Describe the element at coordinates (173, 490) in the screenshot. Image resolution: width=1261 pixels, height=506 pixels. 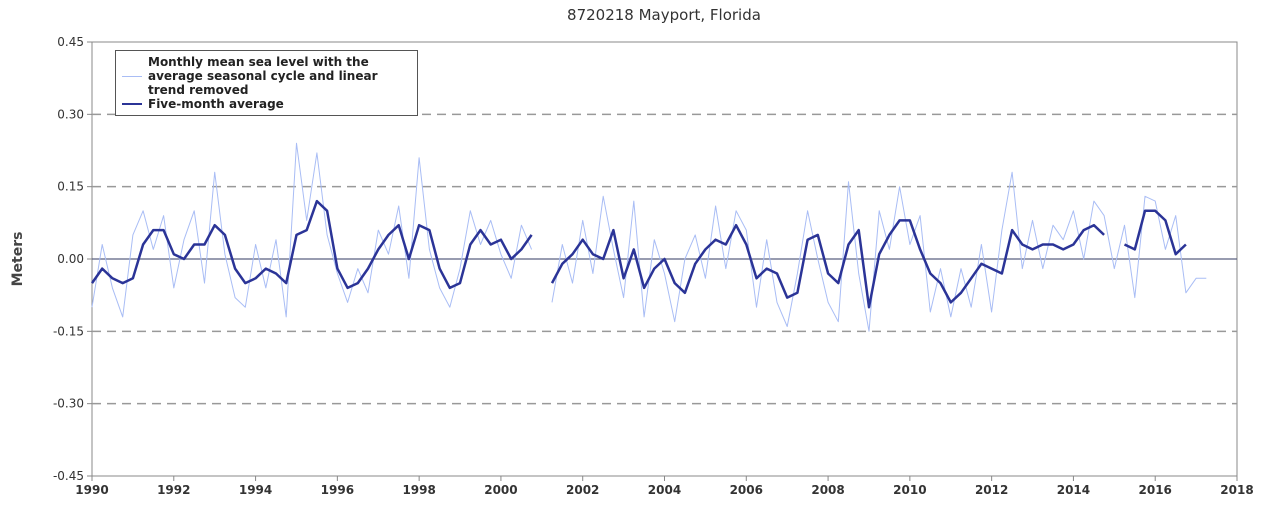
I see `x-tick-label: 1992` at that location.